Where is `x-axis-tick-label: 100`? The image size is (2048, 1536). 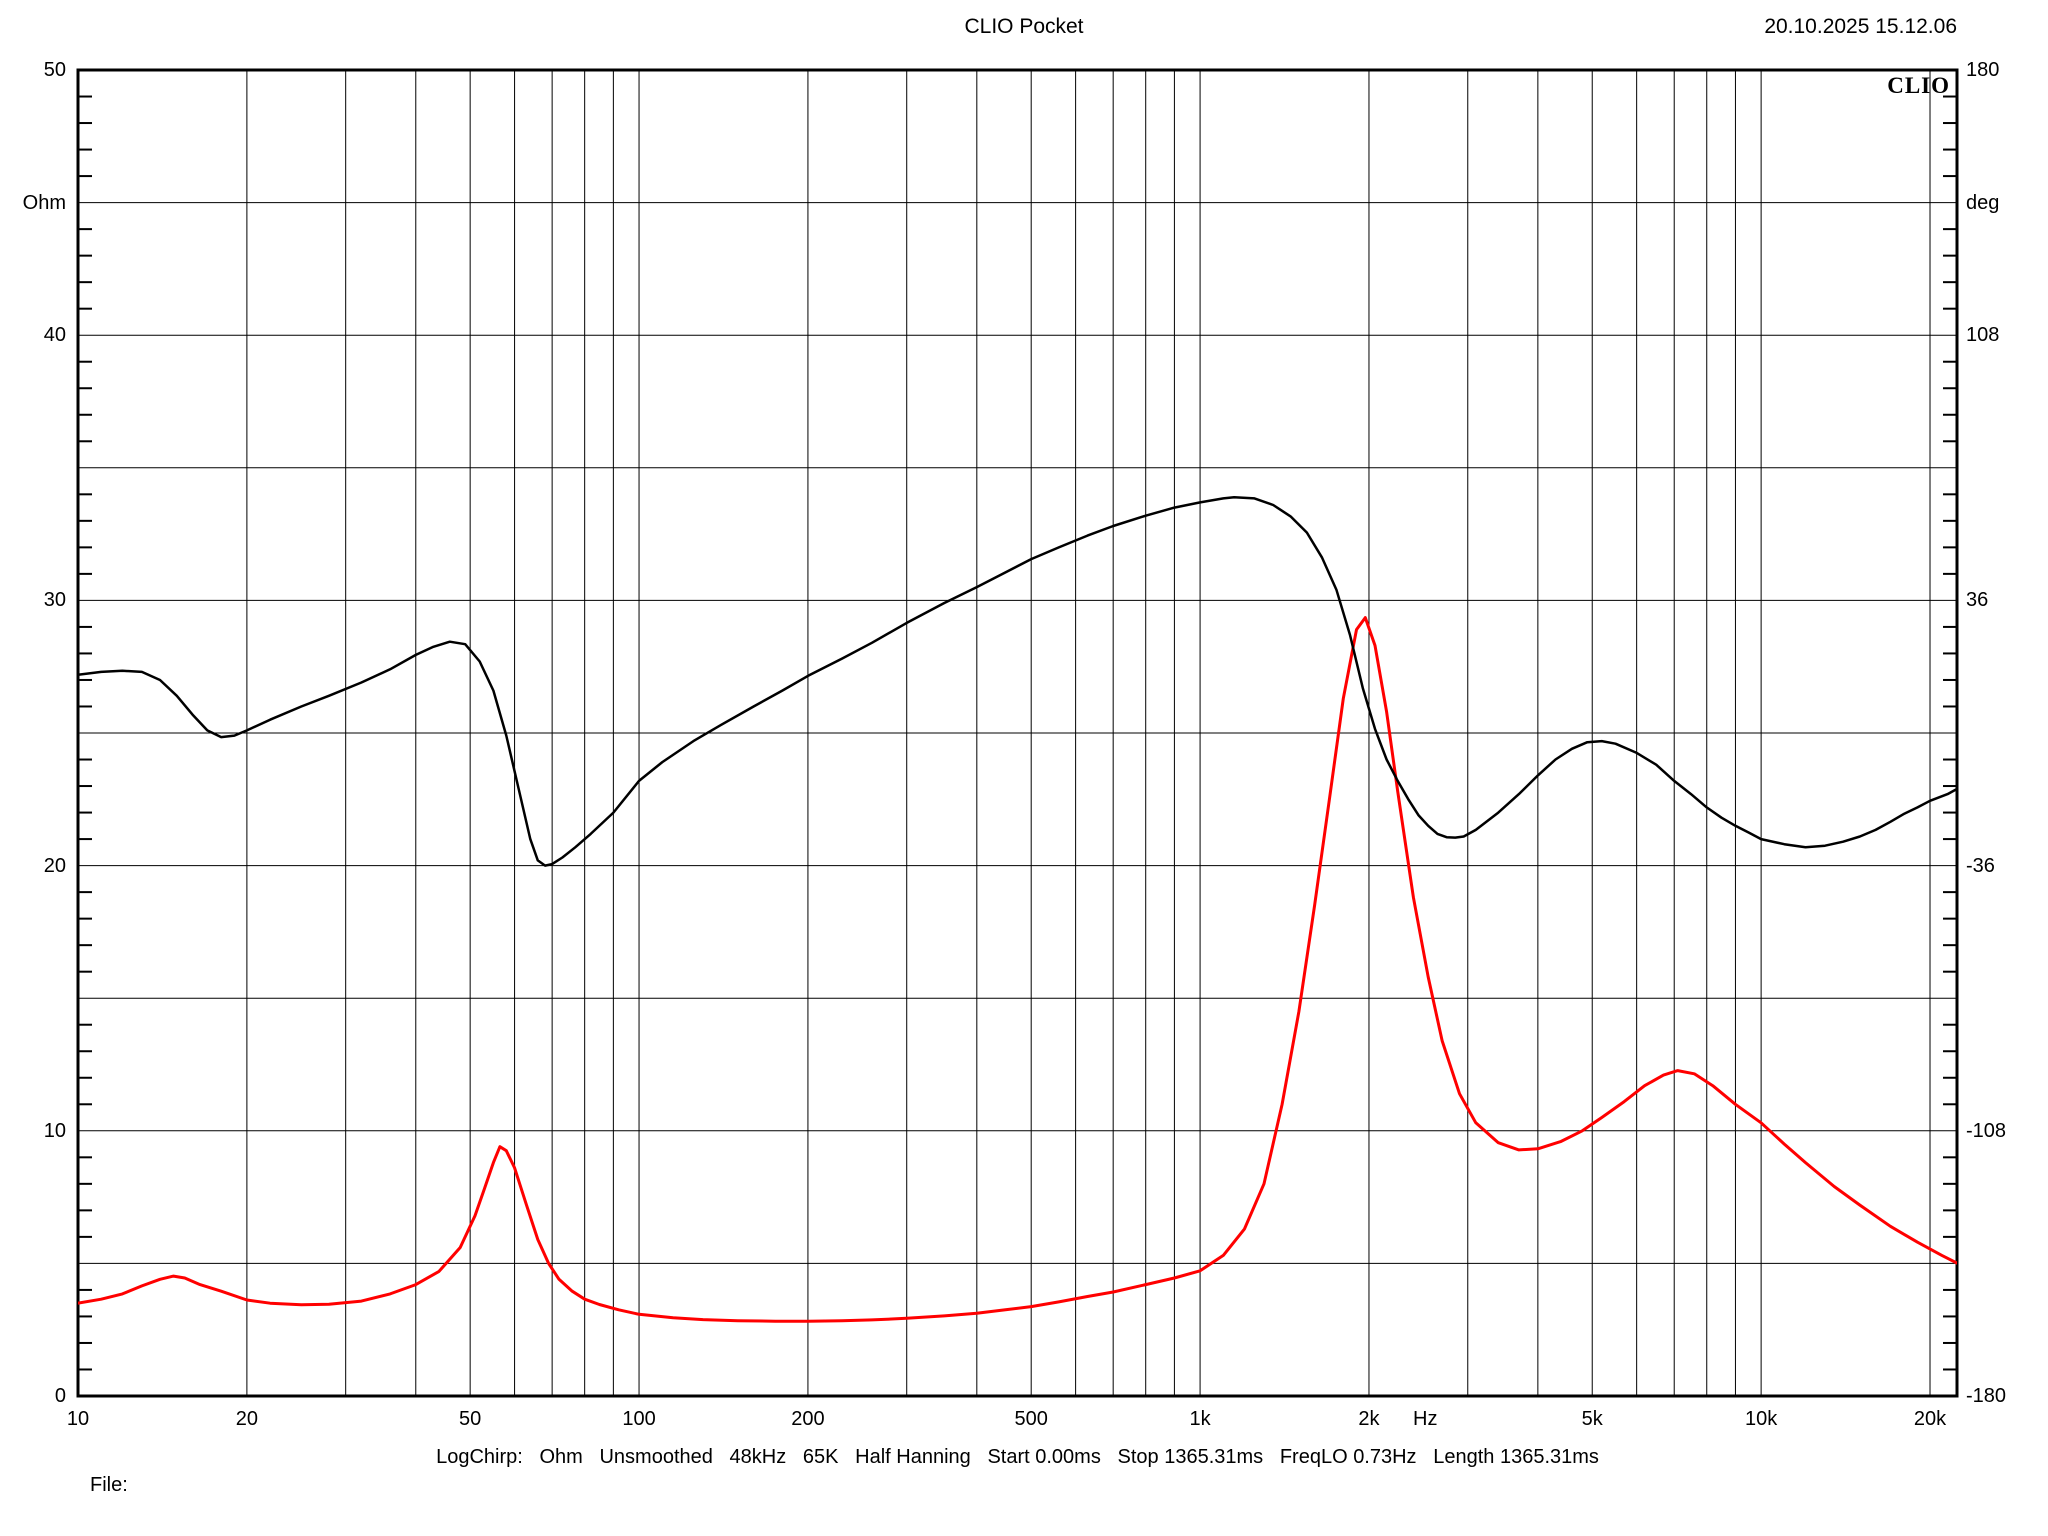
x-axis-tick-label: 100 is located at coordinates (639, 1419).